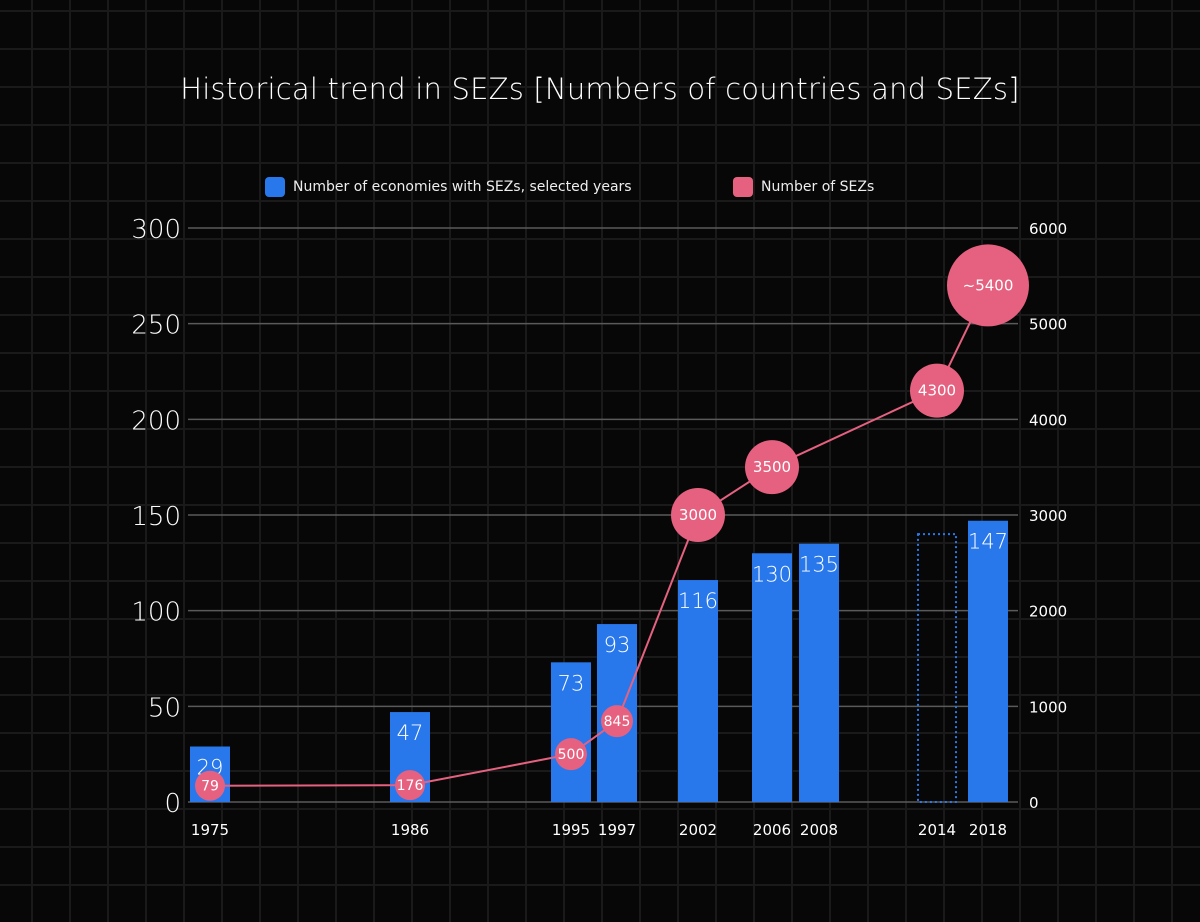 This screenshot has height=922, width=1200. I want to click on left-axis-tick: 200, so click(156, 421).